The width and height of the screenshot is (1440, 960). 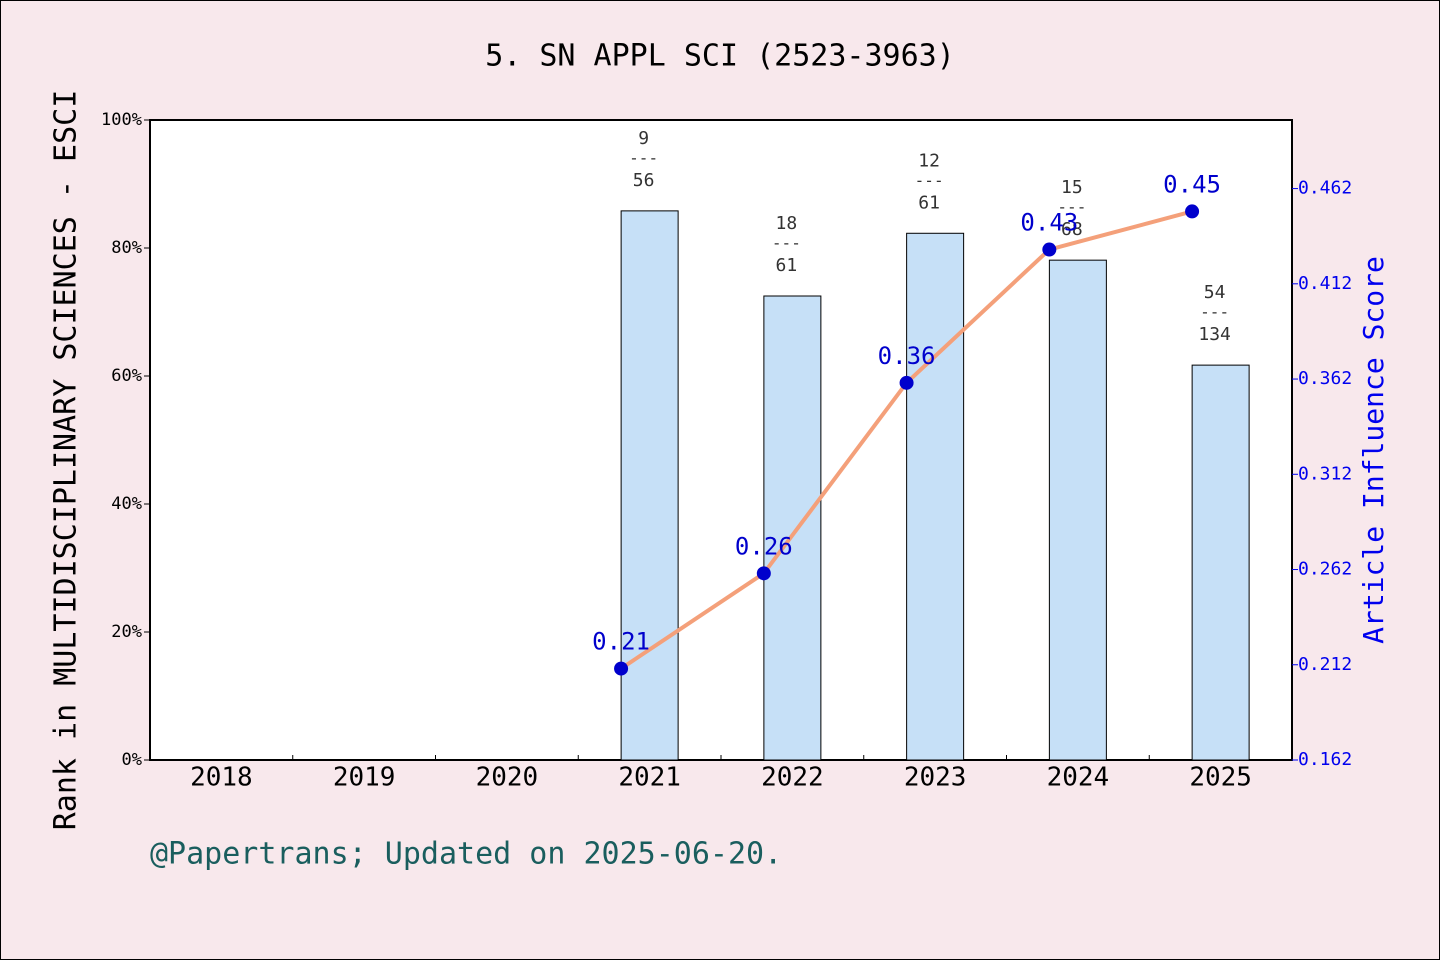 I want to click on chart-title: 5. SN APPL SCI (2523-3963), so click(x=720, y=56).